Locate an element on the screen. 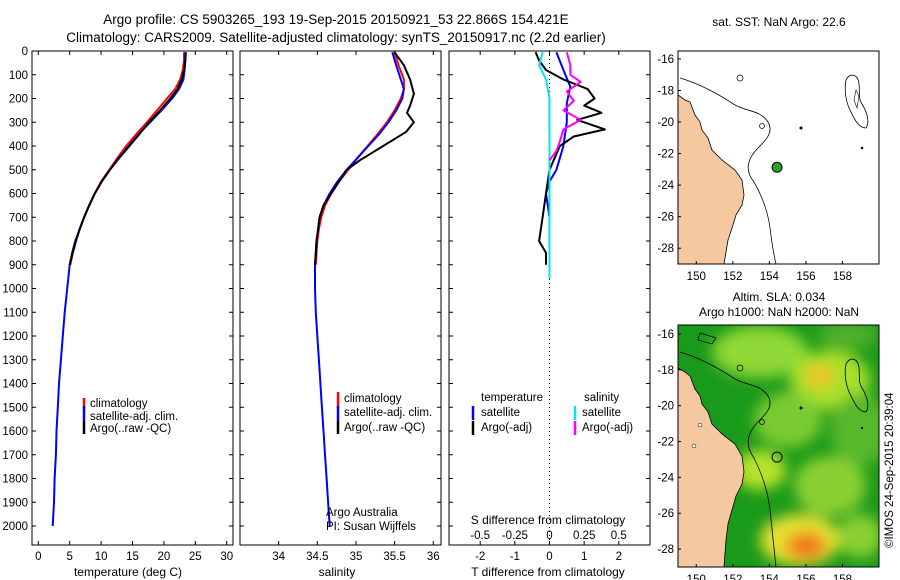 Image resolution: width=900 pixels, height=580 pixels. map-y-tick-label: -20 is located at coordinates (665, 407).